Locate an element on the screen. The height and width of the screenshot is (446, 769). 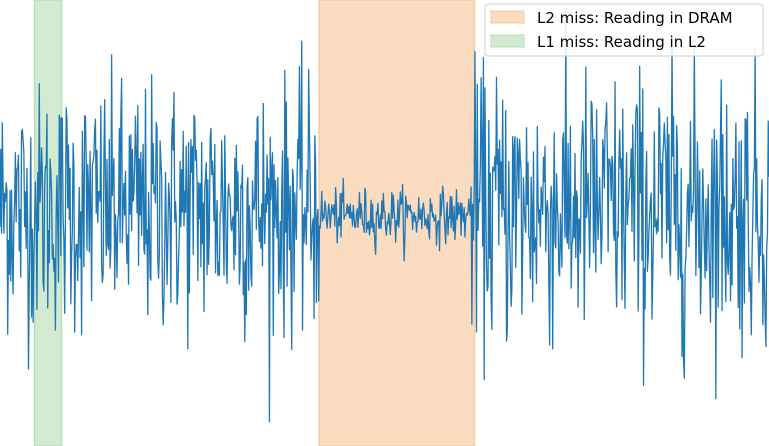
legend-label-l2-miss: L2 miss: Reading in DRAM is located at coordinates (635, 18).